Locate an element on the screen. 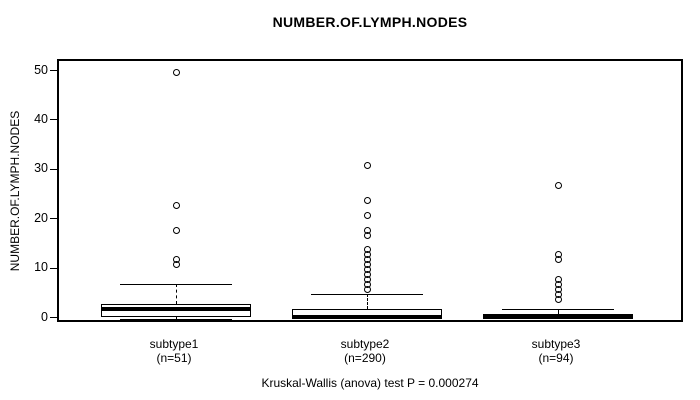 This screenshot has height=400, width=700. y-tick-label: 0 is located at coordinates (44, 316).